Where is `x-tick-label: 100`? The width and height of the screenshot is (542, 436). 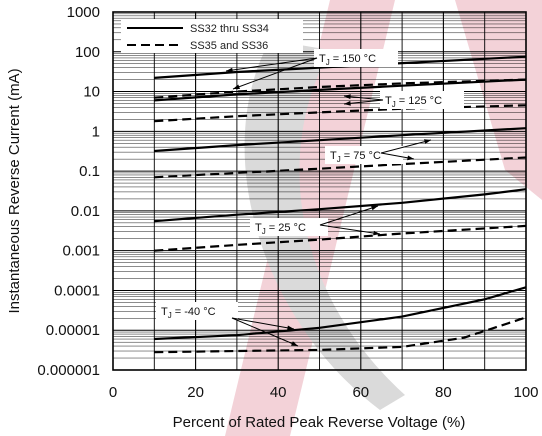
x-tick-label: 100 is located at coordinates (525, 392).